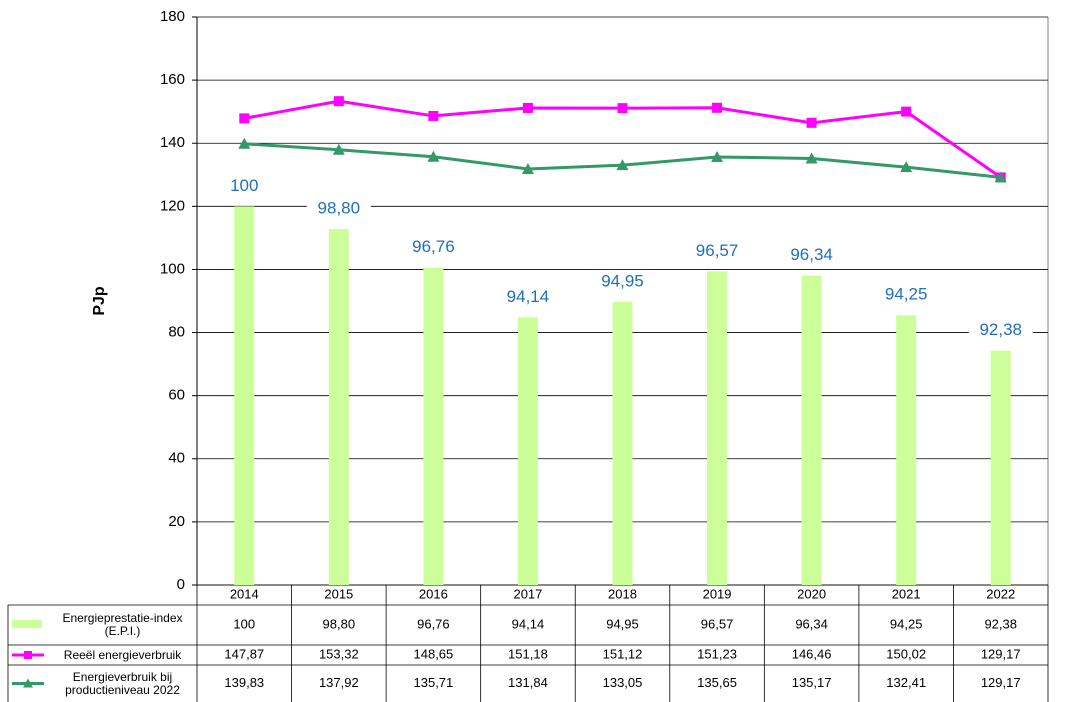  I want to click on y-tick-label: 80, so click(176, 332).